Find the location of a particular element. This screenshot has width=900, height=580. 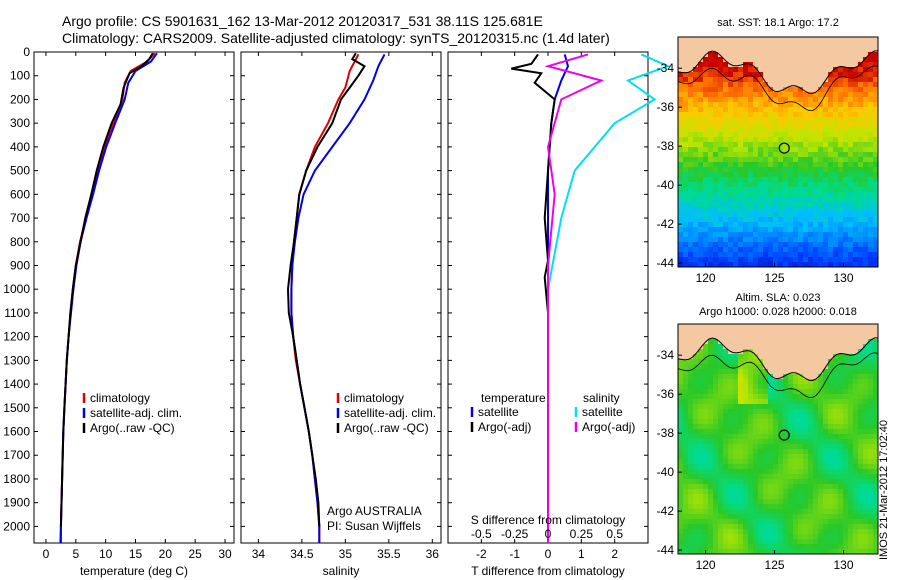

salinity-tick-label: -0.25 is located at coordinates (515, 534).